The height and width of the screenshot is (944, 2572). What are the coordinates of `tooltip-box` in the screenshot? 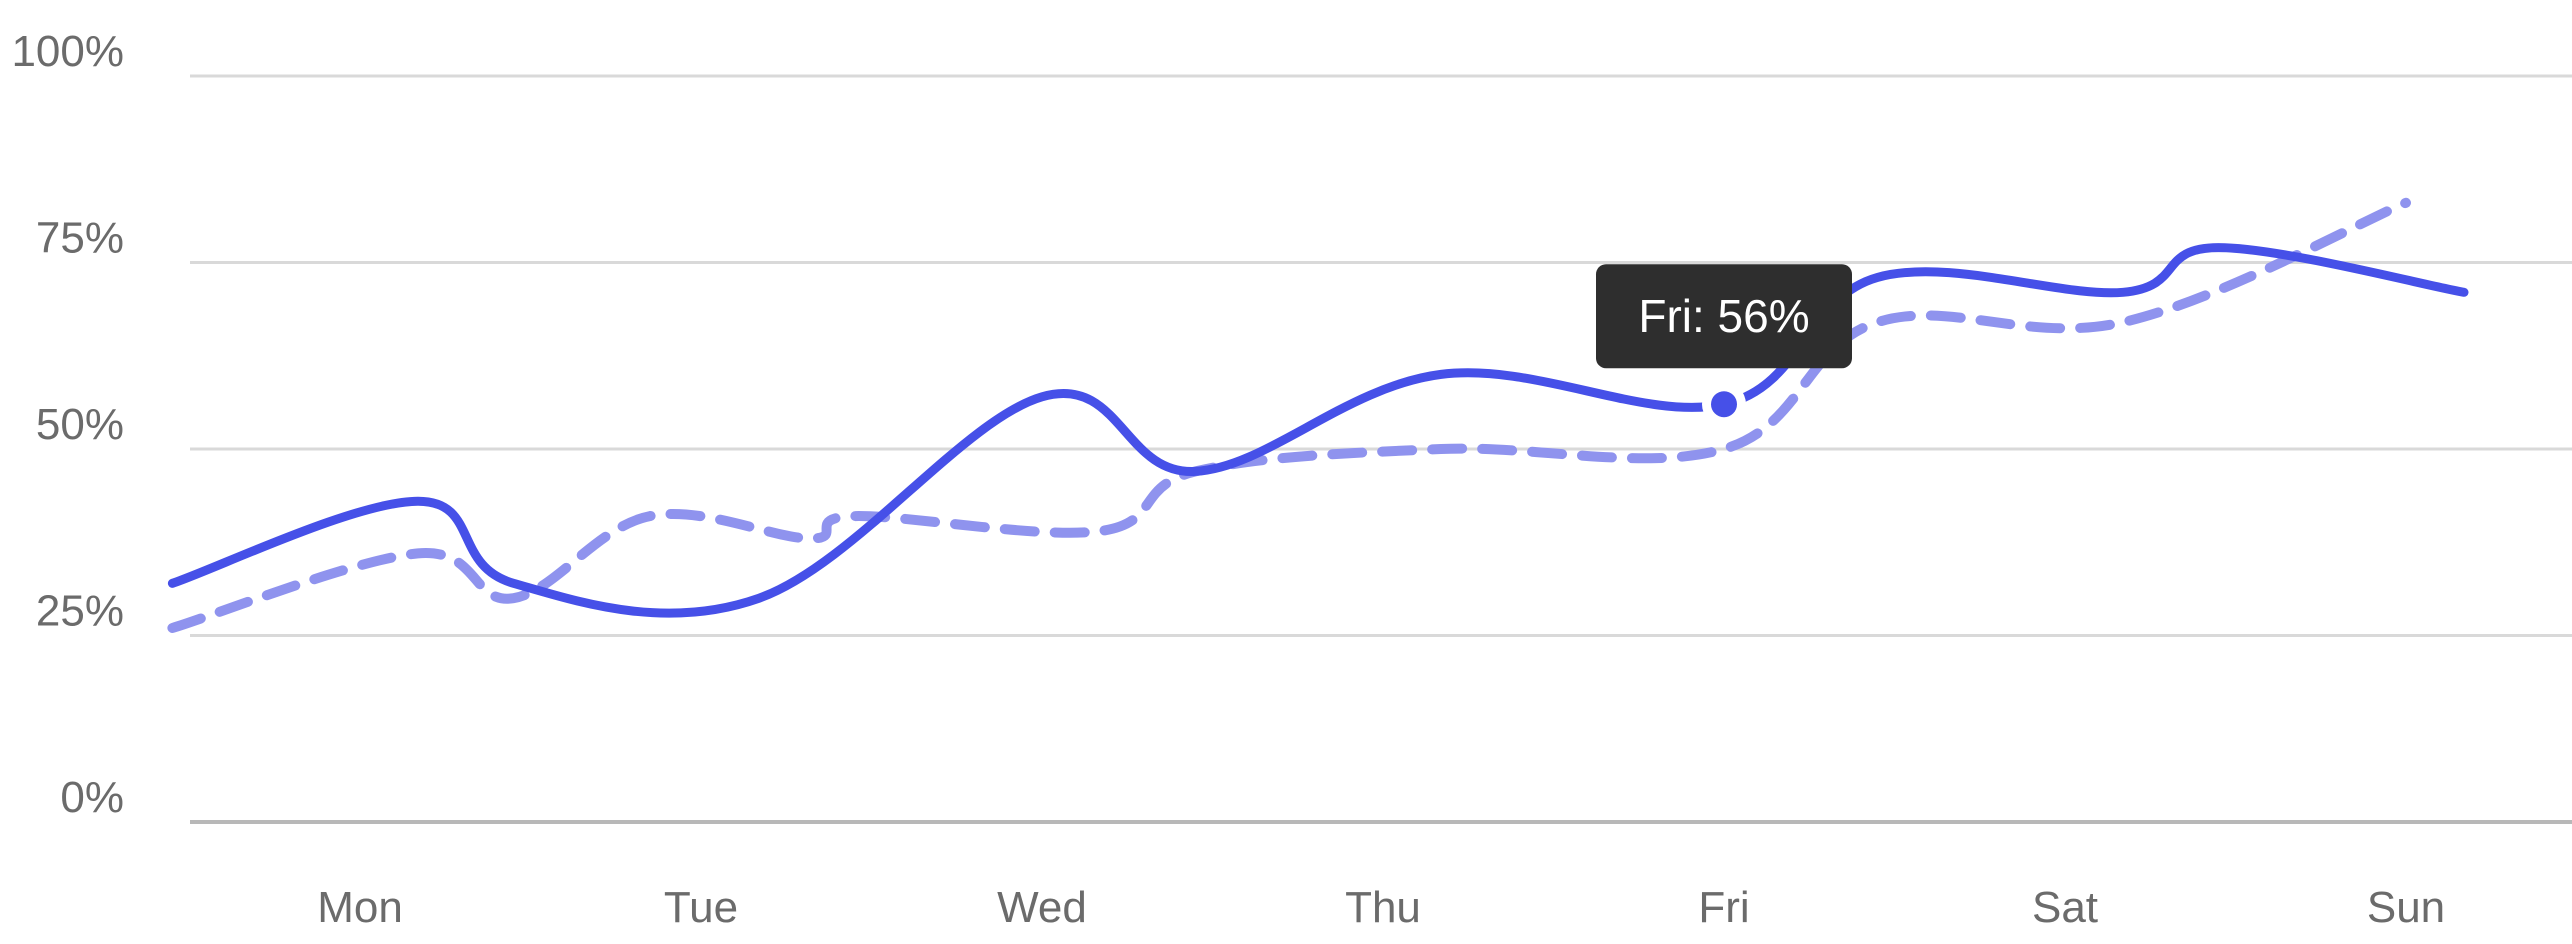 It's located at (1724, 316).